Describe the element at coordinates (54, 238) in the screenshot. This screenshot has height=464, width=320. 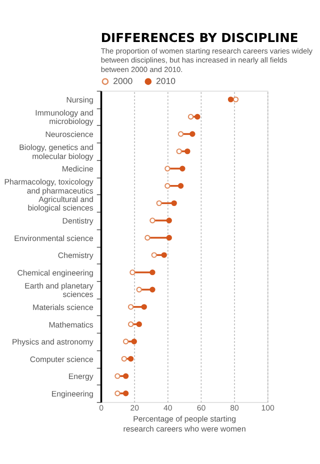
I see `y-tick-label: Environmental science` at that location.